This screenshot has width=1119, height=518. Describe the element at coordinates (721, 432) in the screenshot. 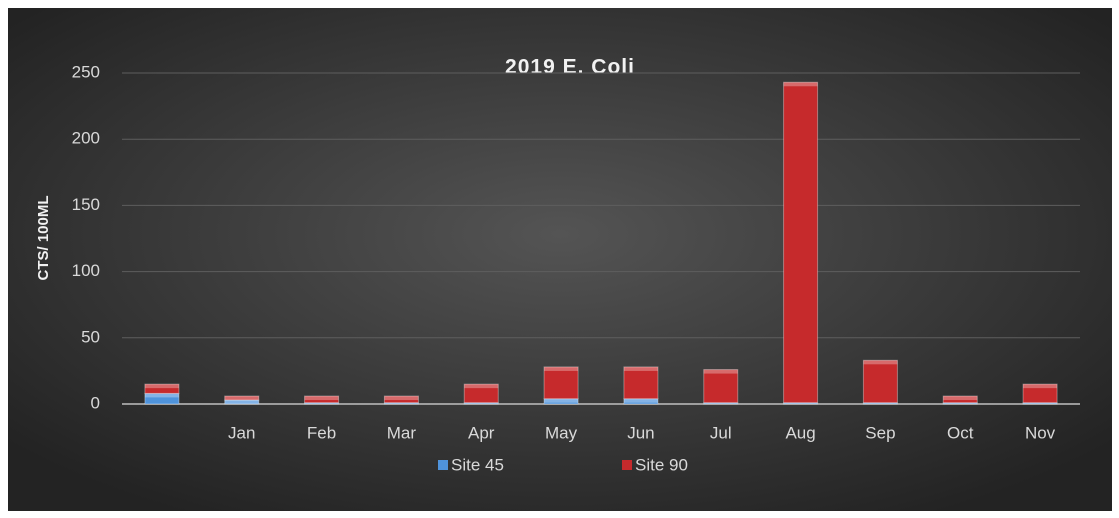

I see `x-tick-label: Jul` at that location.